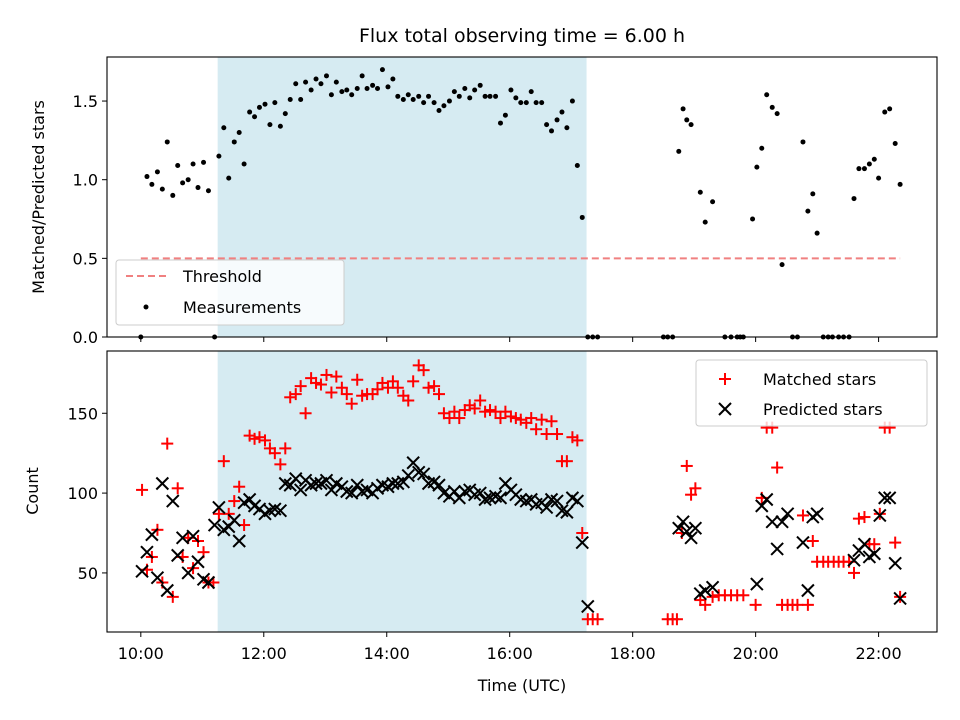 This screenshot has width=960, height=720. Describe the element at coordinates (90, 219) in the screenshot. I see `ratio-y-ticks: 0.0 0.5 1.0 1.5` at that location.